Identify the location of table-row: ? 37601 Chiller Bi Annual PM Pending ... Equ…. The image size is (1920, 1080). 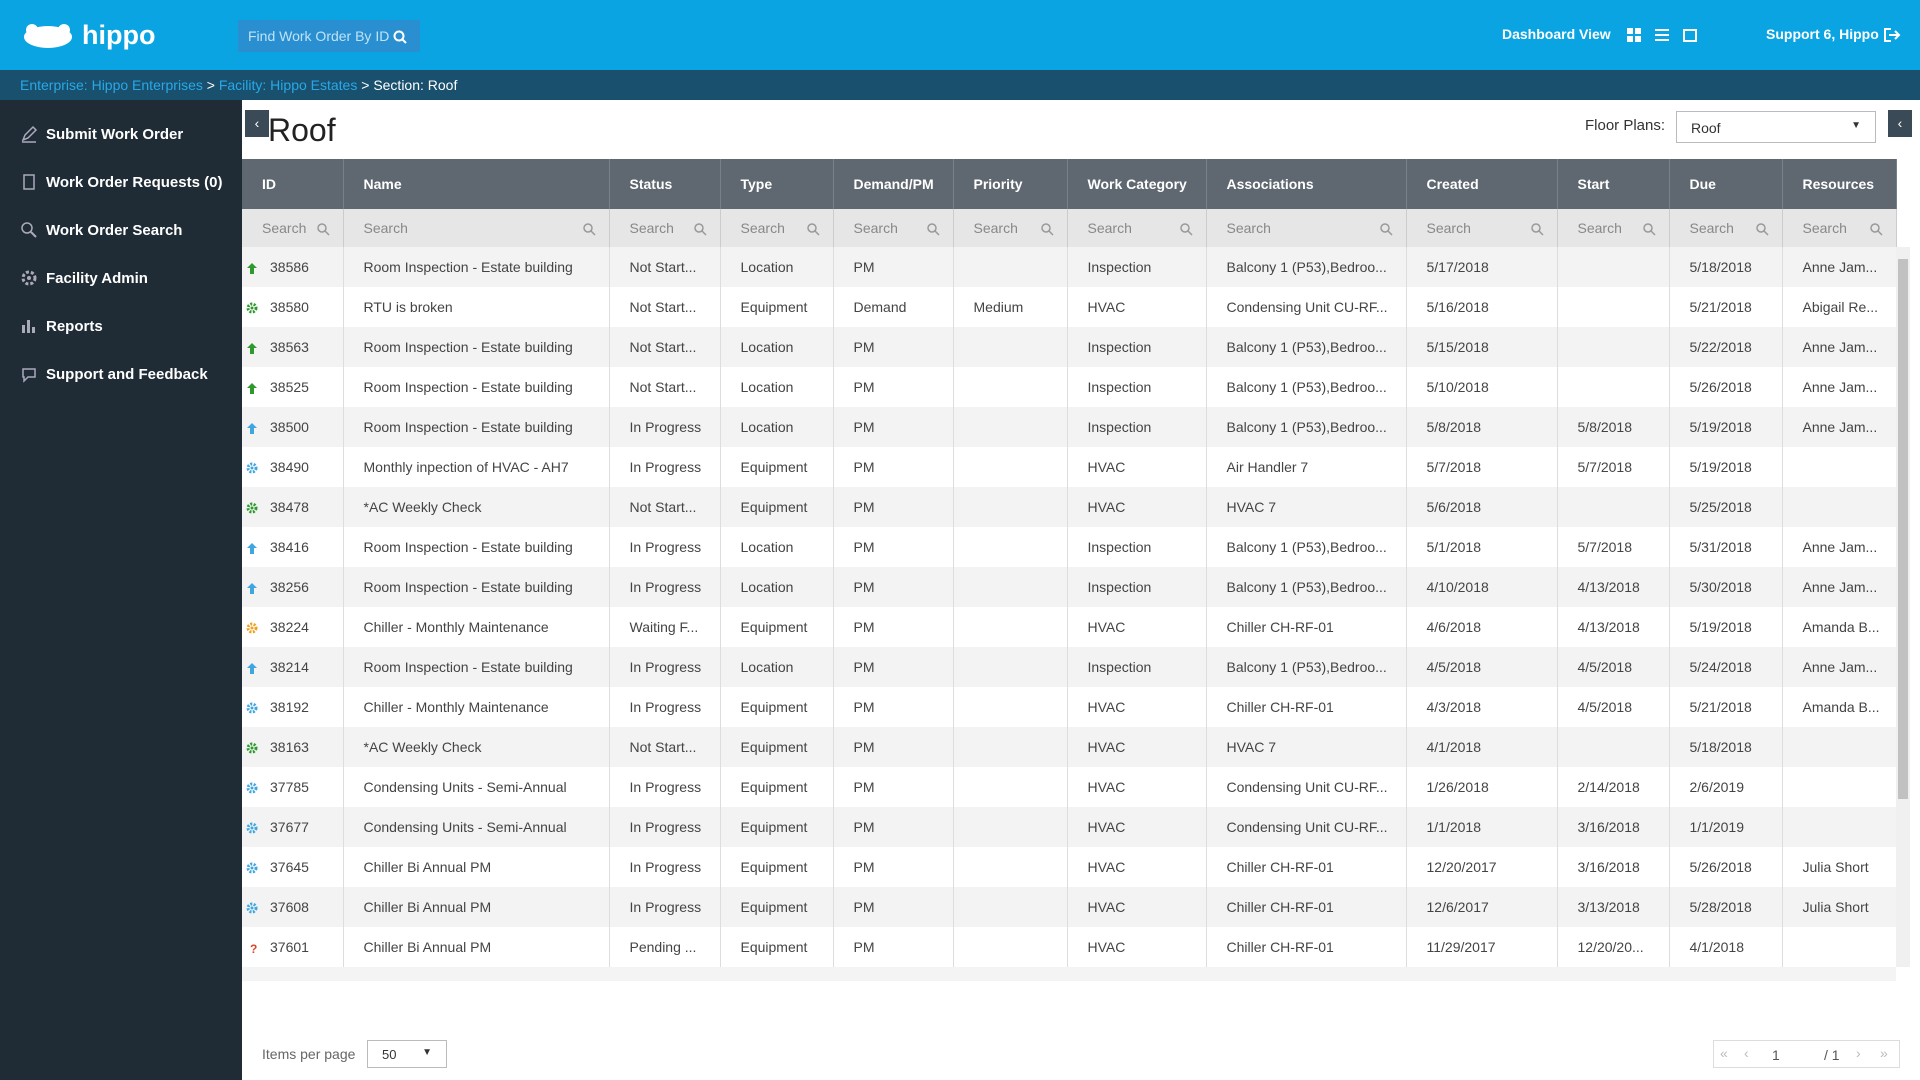
(1069, 947).